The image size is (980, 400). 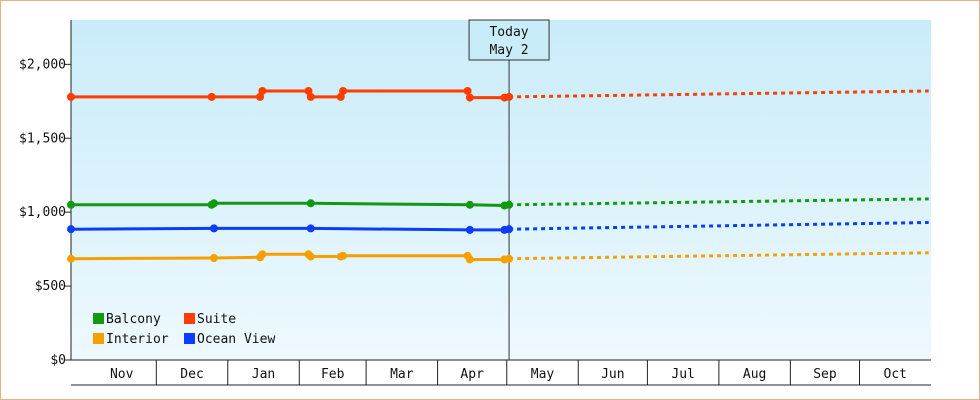 I want to click on x-month-label: Mar, so click(x=402, y=374).